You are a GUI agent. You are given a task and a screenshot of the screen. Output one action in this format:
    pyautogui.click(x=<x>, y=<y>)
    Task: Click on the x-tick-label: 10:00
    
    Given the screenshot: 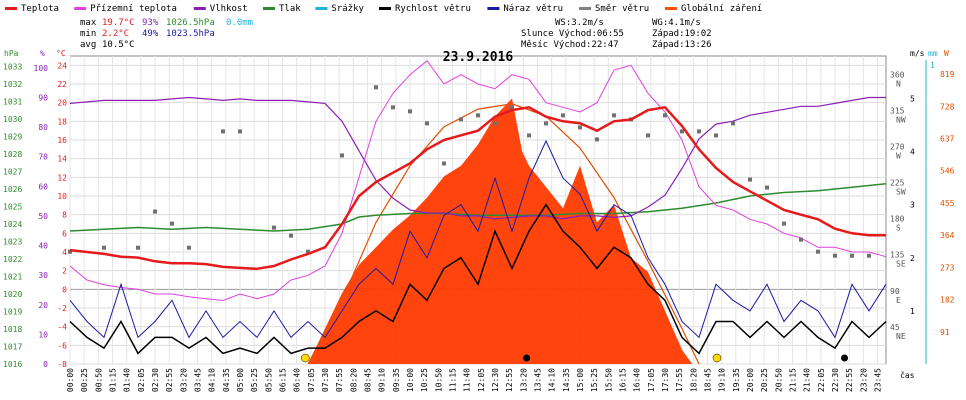 What is the action you would take?
    pyautogui.click(x=410, y=380)
    